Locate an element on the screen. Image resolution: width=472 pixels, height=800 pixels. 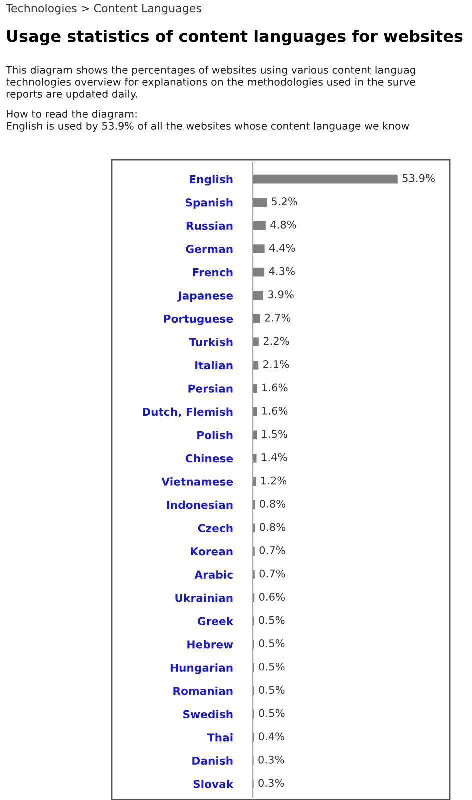
y-tick-label: Persian is located at coordinates (210, 388).